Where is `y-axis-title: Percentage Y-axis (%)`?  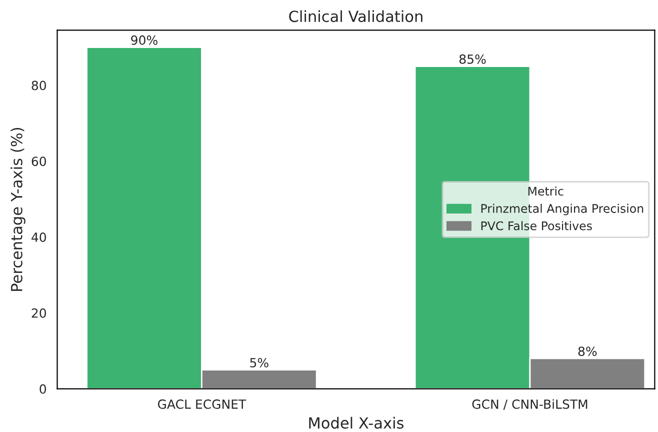
y-axis-title: Percentage Y-axis (%) is located at coordinates (18, 209).